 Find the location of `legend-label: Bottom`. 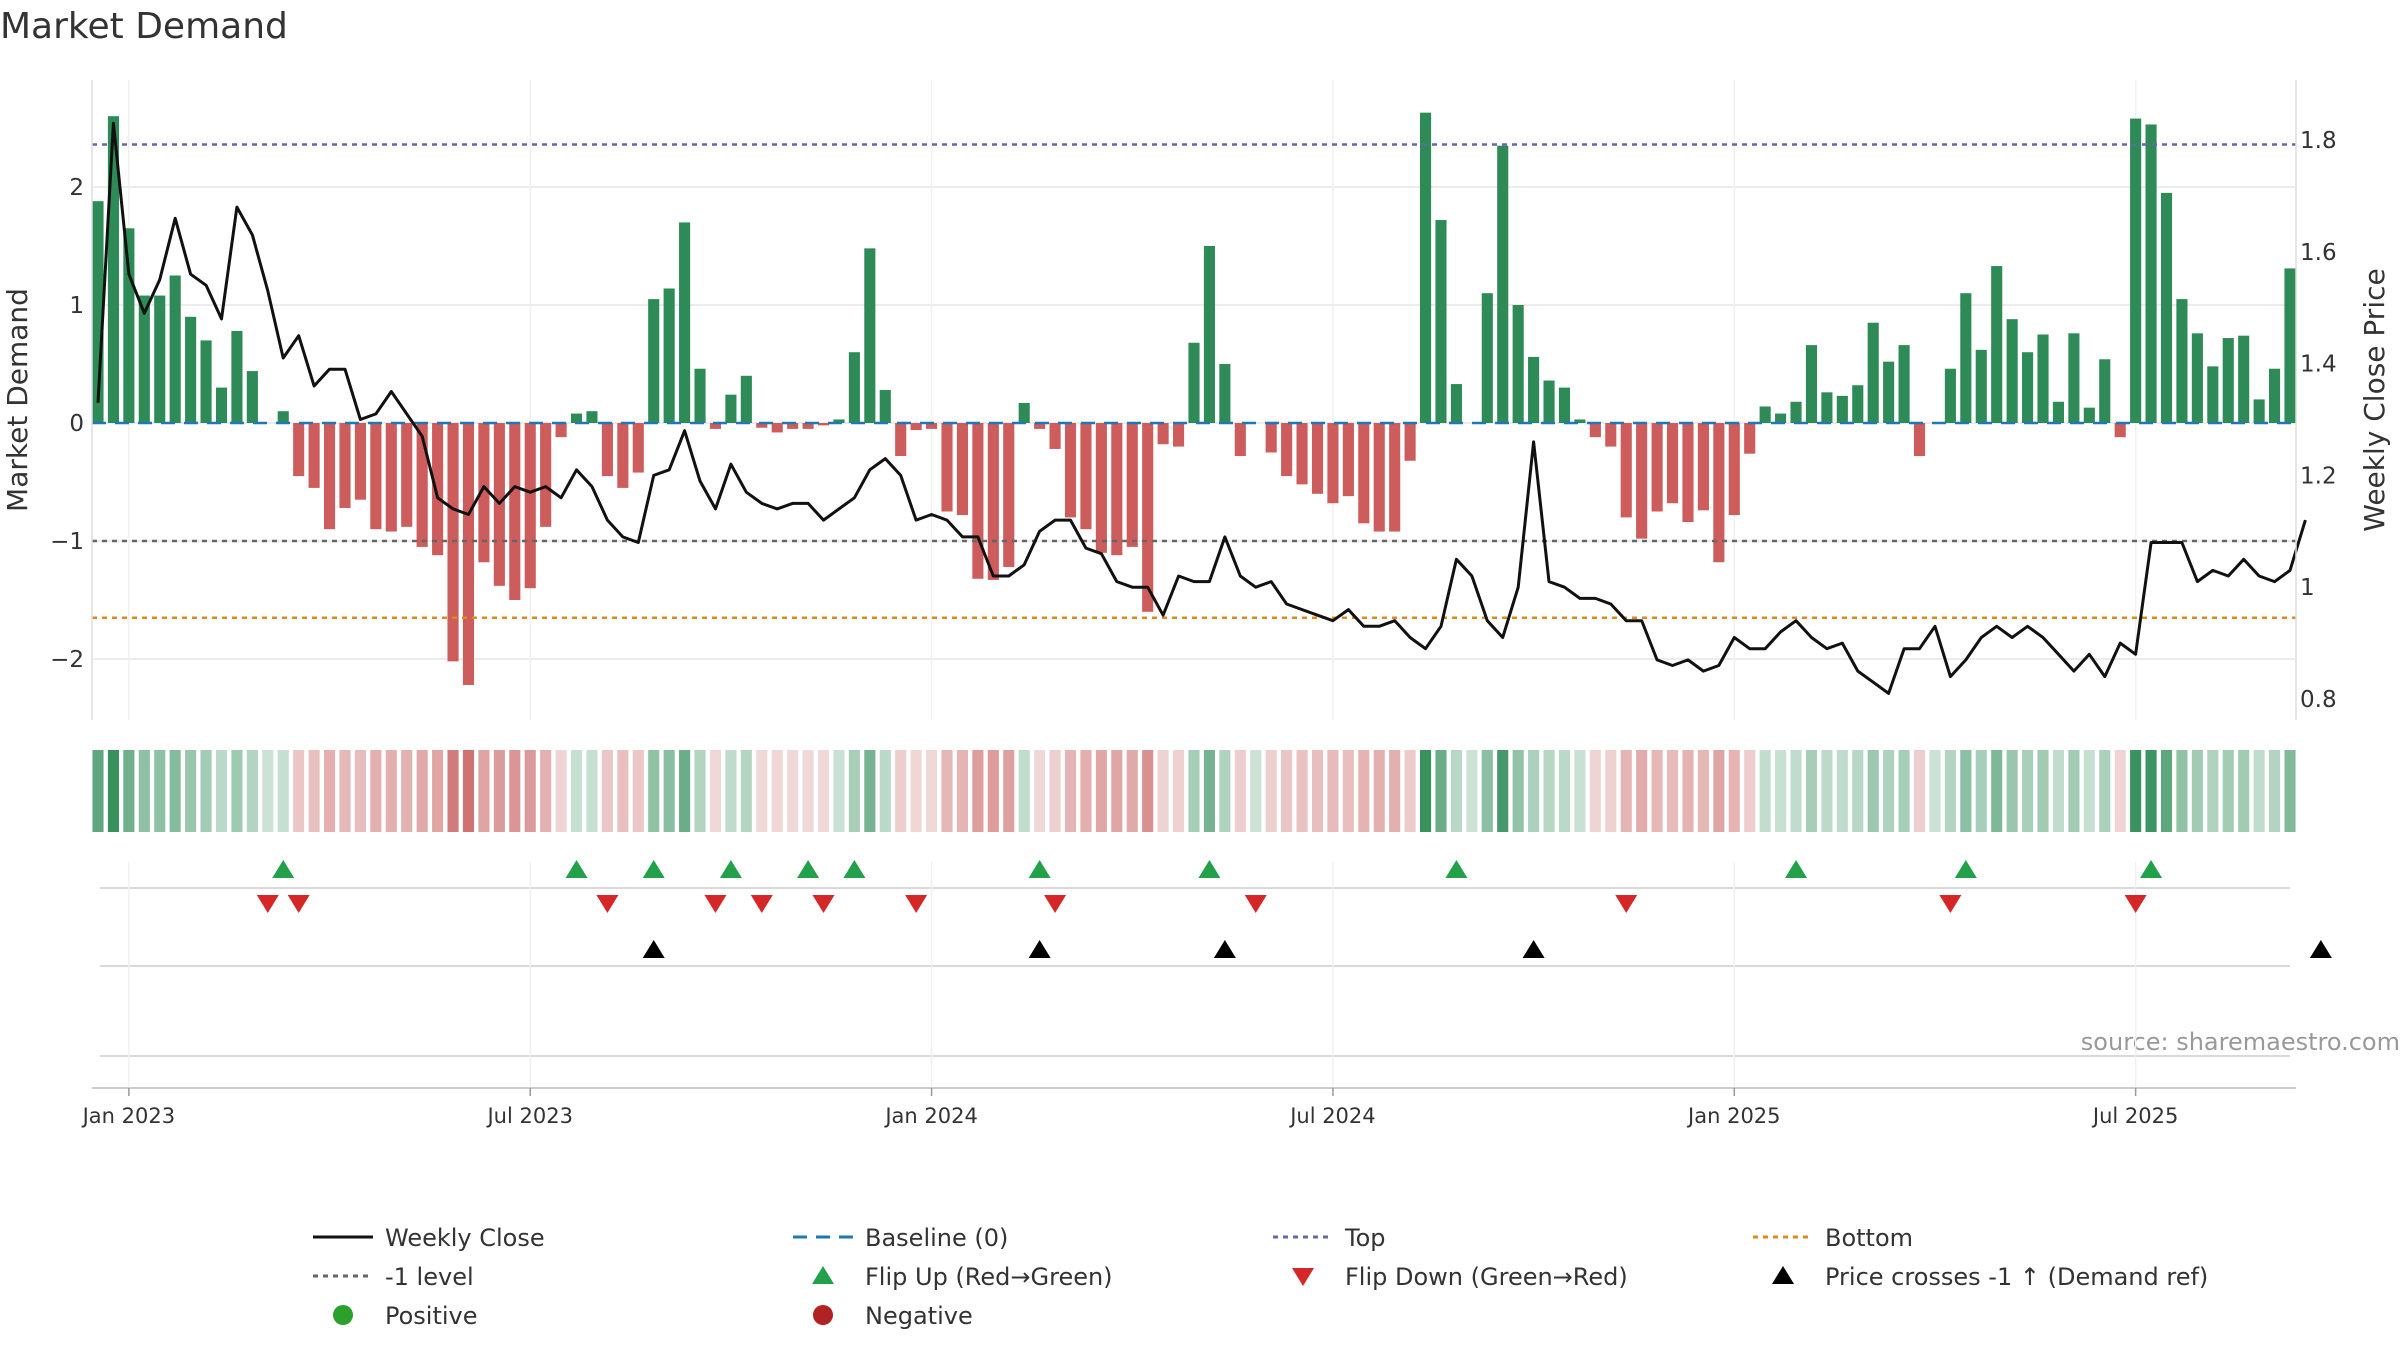

legend-label: Bottom is located at coordinates (1869, 1238).